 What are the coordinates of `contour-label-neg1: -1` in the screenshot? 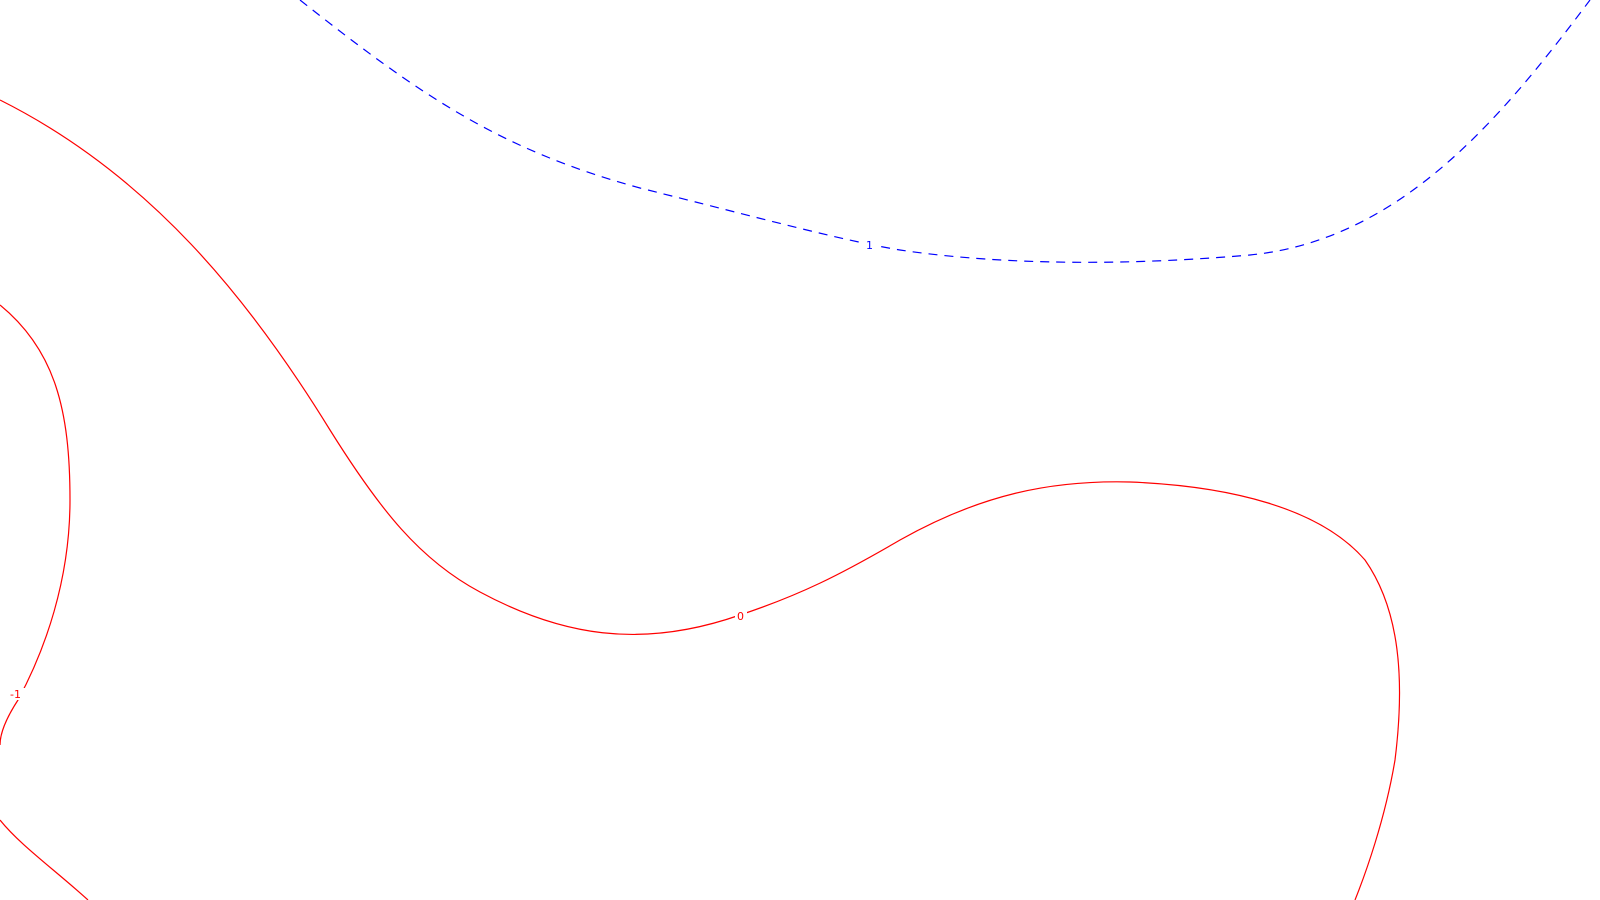 It's located at (15, 694).